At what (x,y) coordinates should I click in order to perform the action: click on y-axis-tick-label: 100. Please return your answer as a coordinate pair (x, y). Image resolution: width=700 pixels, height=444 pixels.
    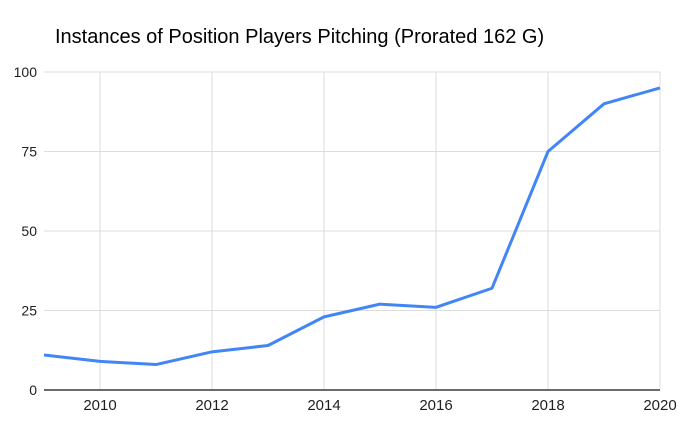
    Looking at the image, I should click on (26, 72).